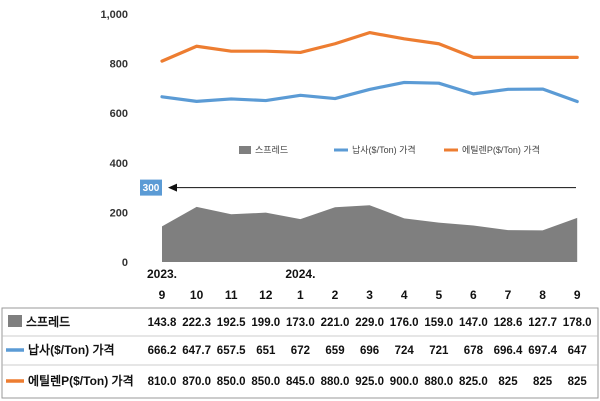 The image size is (600, 401). Describe the element at coordinates (369, 382) in the screenshot. I see `table-cell: 925.0` at that location.